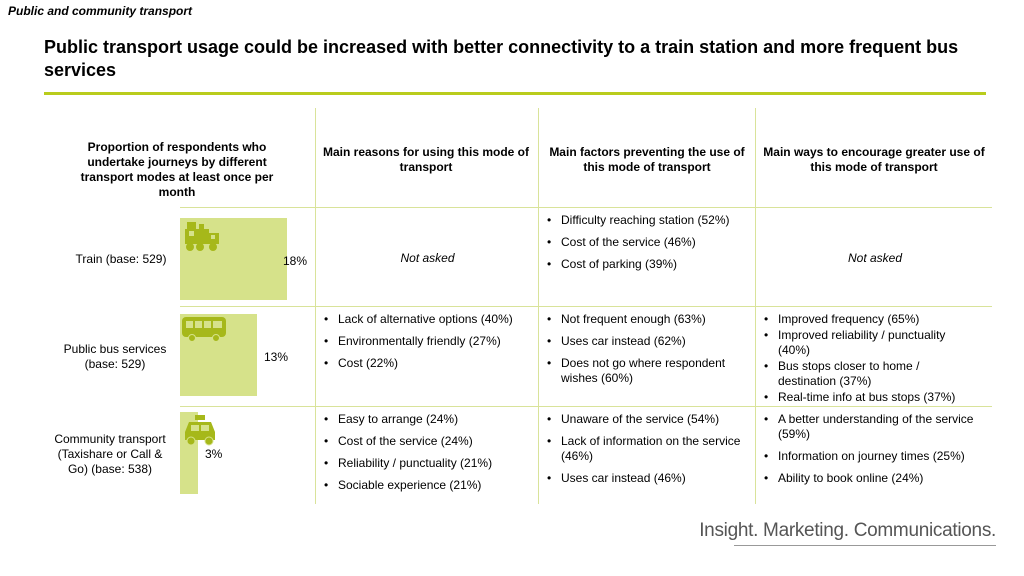 The width and height of the screenshot is (1024, 576). Describe the element at coordinates (875, 258) in the screenshot. I see `ways-train-note: Not asked` at that location.